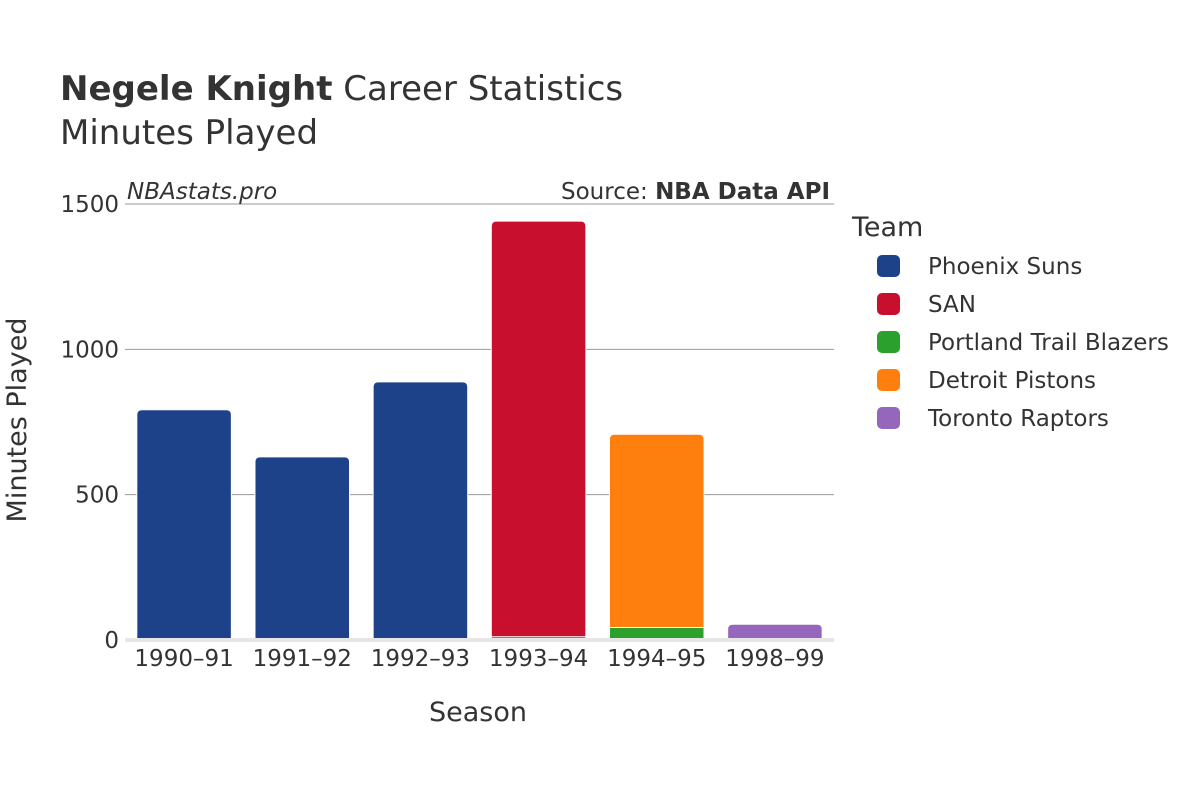 Image resolution: width=1200 pixels, height=800 pixels. Describe the element at coordinates (1012, 381) in the screenshot. I see `legend-label: Detroit Pistons` at that location.